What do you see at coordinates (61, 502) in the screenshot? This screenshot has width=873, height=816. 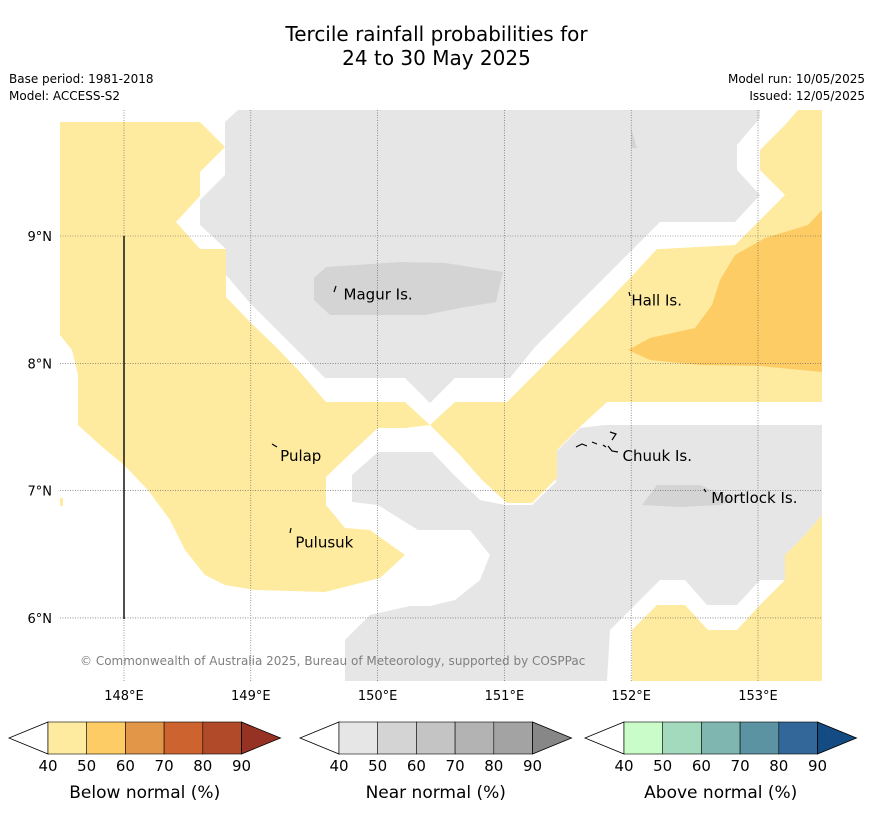 I see `below-normal-edge-sliver` at bounding box center [61, 502].